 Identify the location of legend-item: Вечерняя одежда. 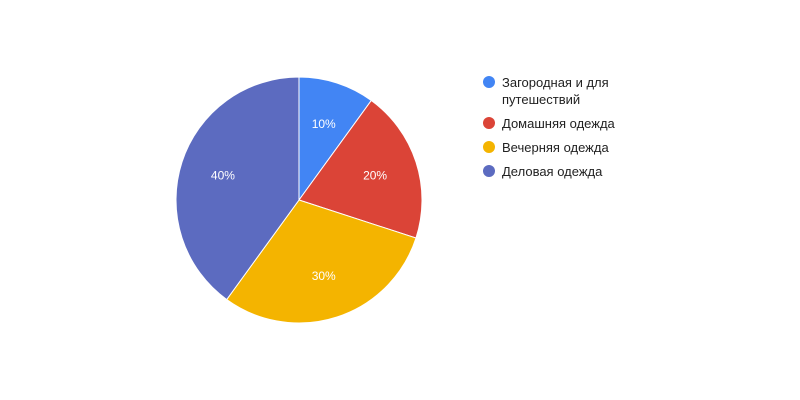
(563, 147).